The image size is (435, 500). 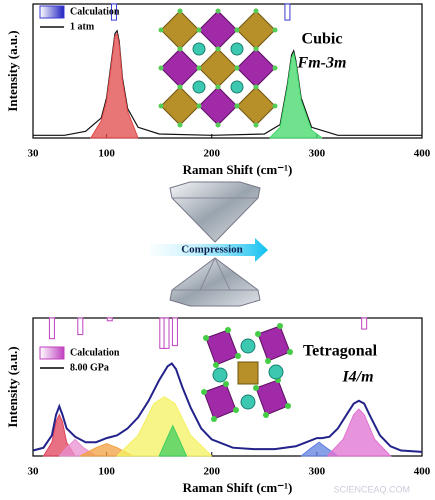 What do you see at coordinates (82, 26) in the screenshot?
I see `legend-label: 1 atm` at bounding box center [82, 26].